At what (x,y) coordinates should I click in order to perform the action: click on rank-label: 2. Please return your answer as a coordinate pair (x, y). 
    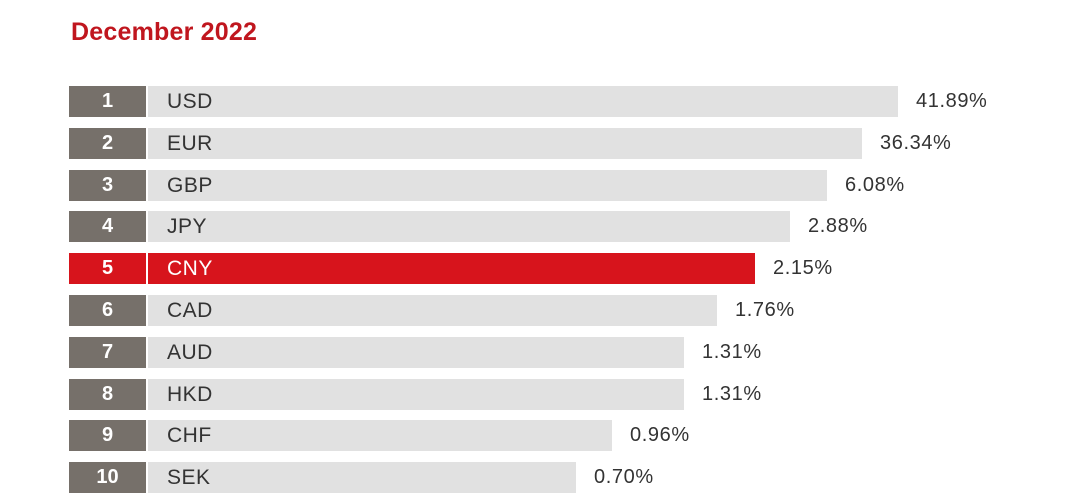
    Looking at the image, I should click on (107, 143).